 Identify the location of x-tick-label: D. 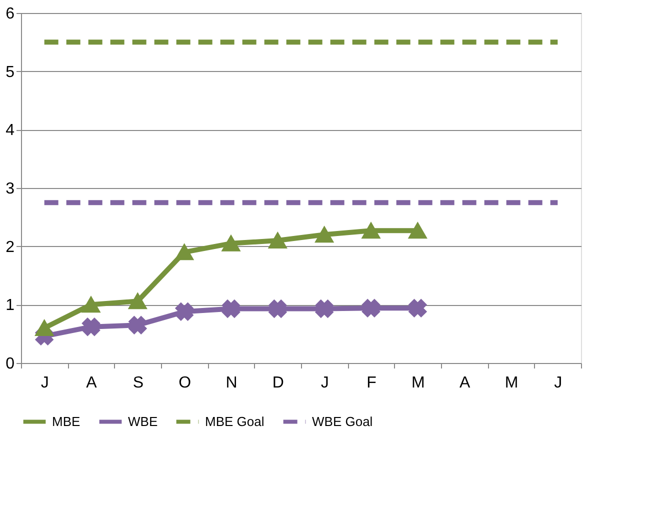
(278, 383).